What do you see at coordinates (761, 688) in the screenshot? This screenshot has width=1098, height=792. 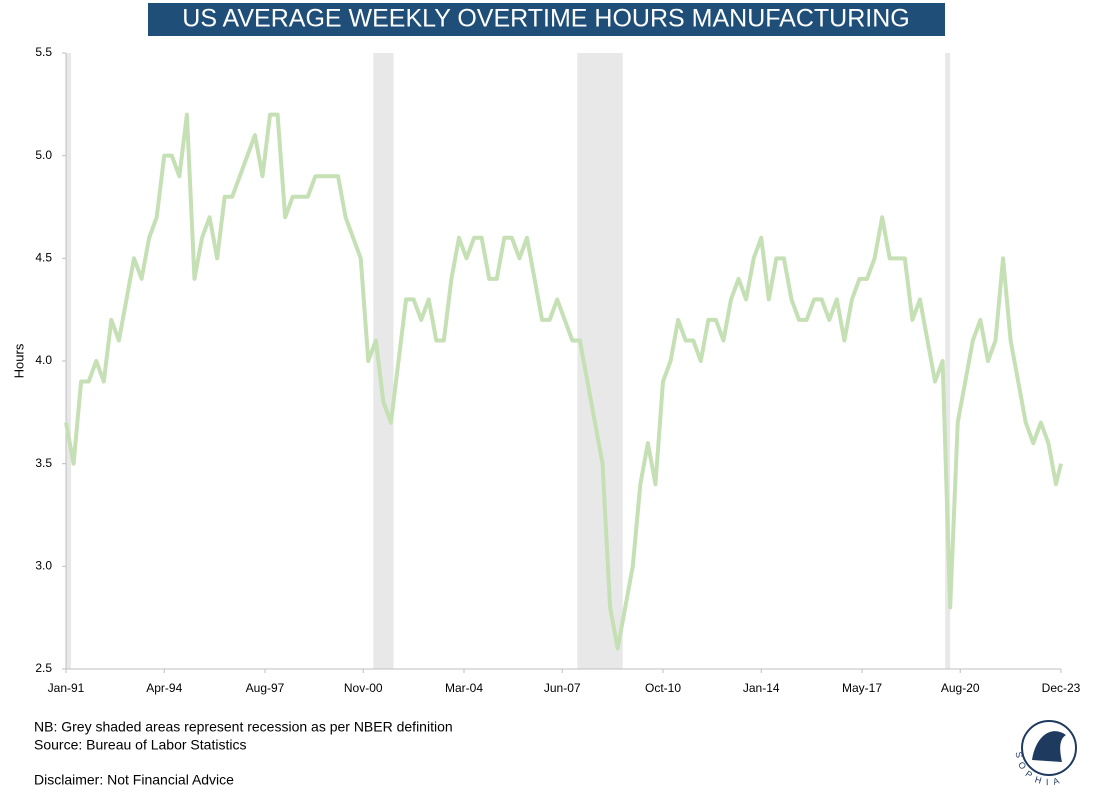 I see `x-tick-label: Jan-14` at bounding box center [761, 688].